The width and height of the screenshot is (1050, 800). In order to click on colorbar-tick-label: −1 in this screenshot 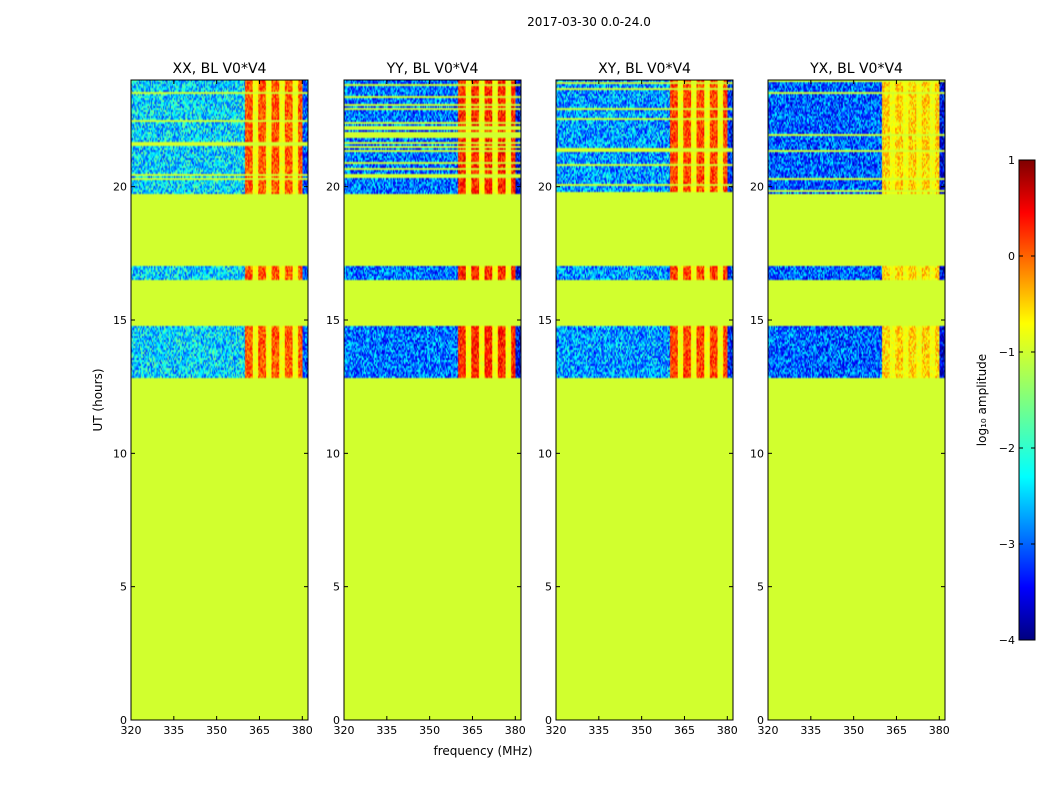, I will do `click(1007, 352)`.